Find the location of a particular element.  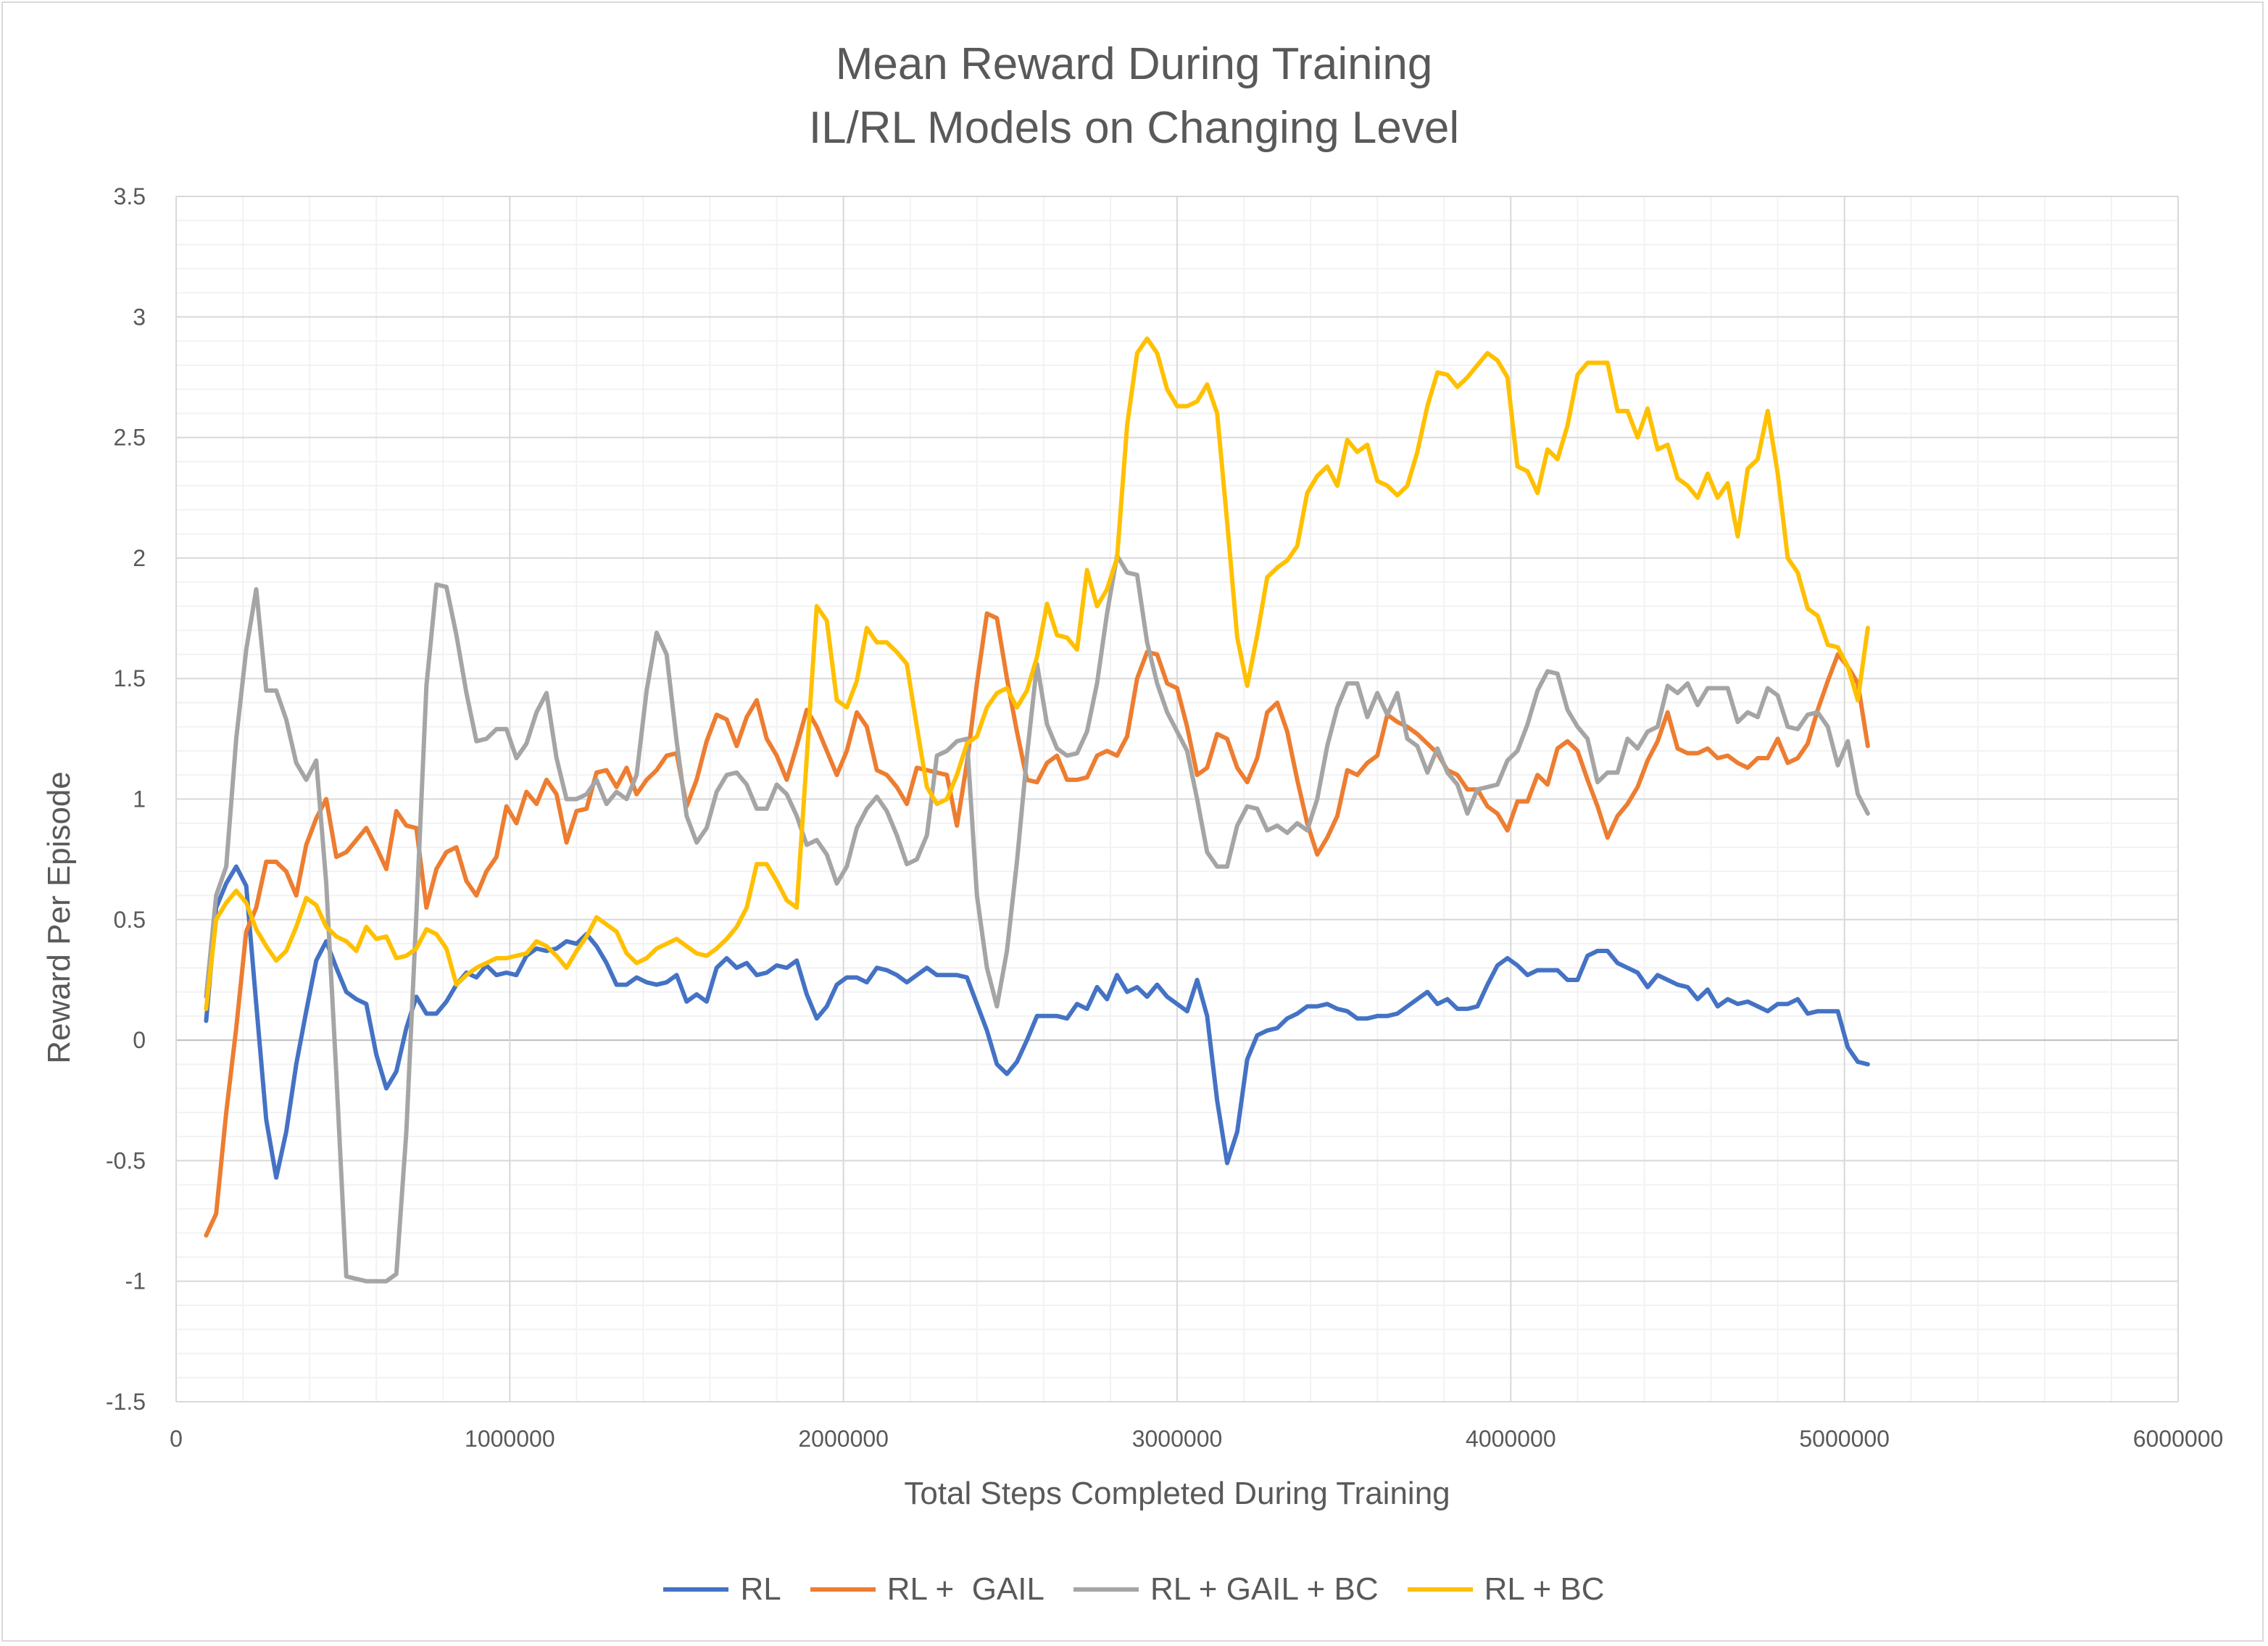

x-axis-title: Total Steps Completed During Training is located at coordinates (1177, 1493).